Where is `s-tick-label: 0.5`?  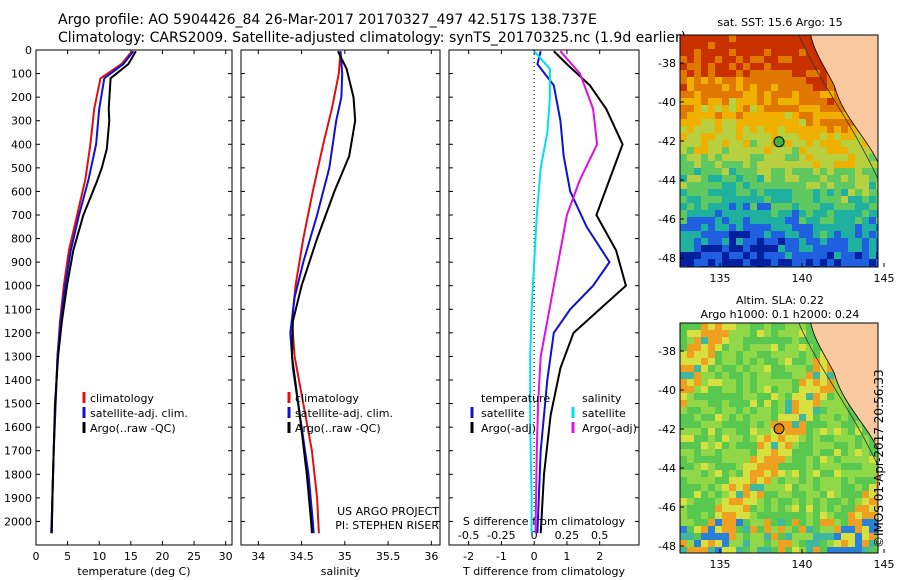
s-tick-label: 0.5 is located at coordinates (600, 535).